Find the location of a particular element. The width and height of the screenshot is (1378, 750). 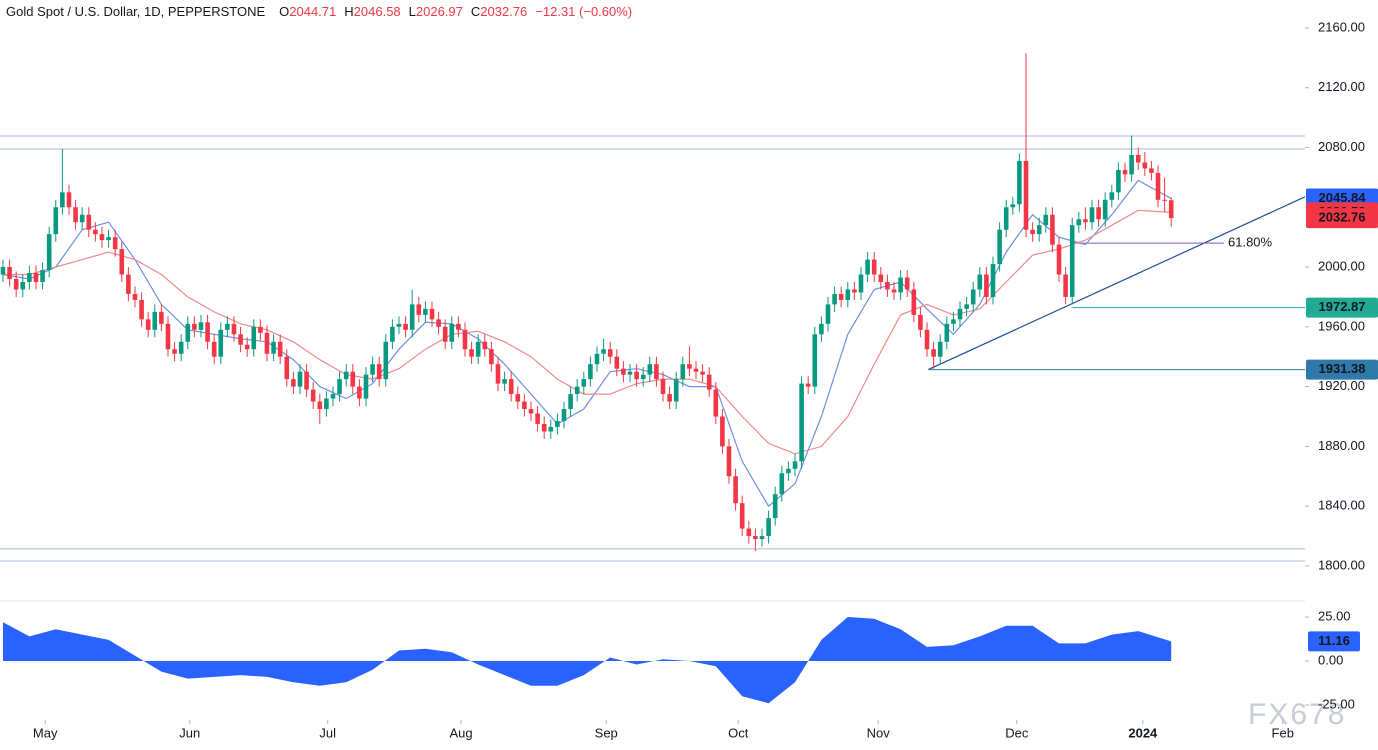

x-tick-label: Jul is located at coordinates (327, 732).